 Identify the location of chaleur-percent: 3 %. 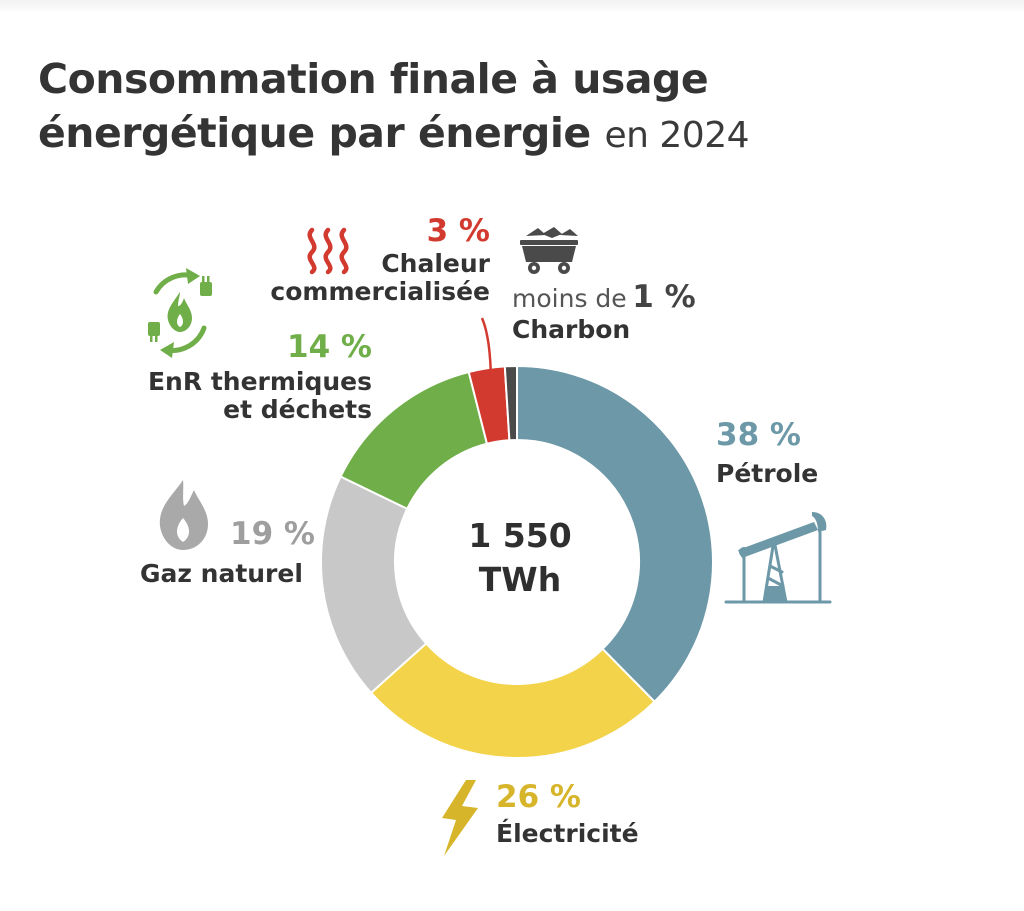
(458, 231).